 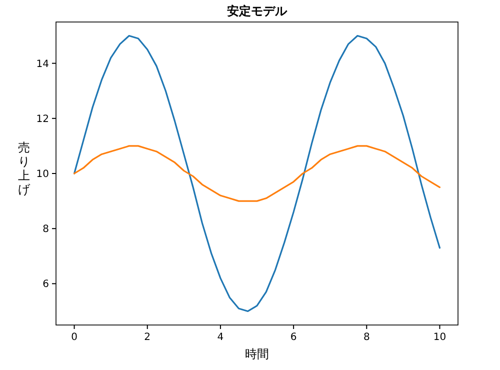 I want to click on y-tick-label: 12, so click(x=42, y=119).